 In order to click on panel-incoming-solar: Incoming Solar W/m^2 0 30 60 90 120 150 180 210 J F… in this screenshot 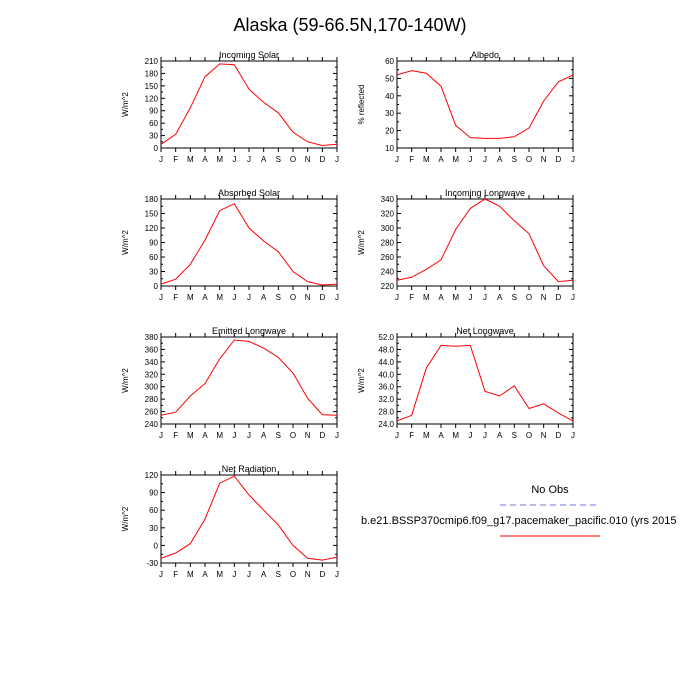, I will do `click(230, 107)`.